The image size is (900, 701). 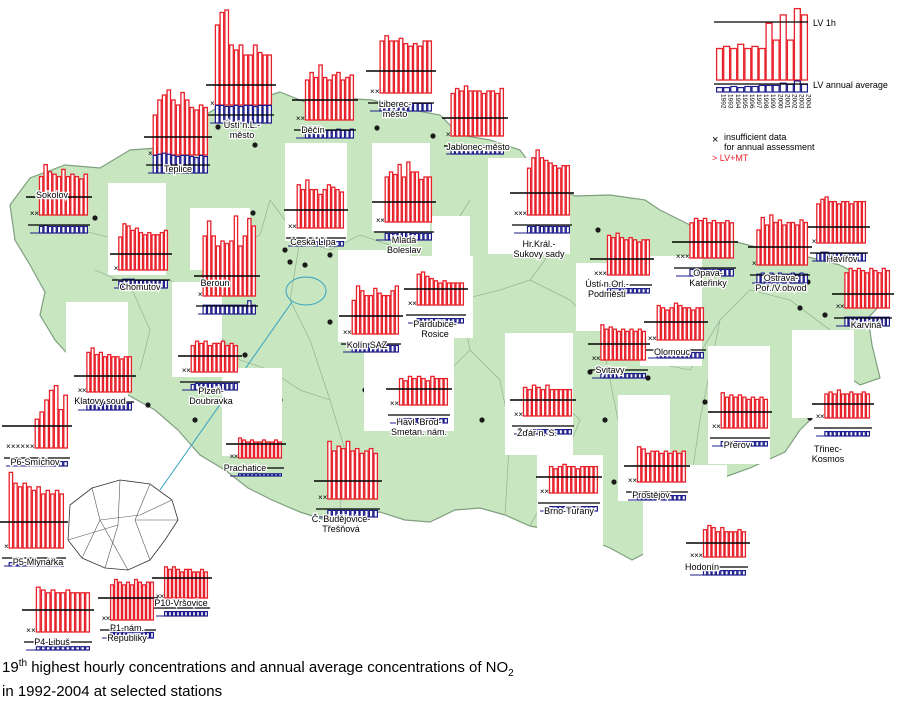 I want to click on station-label: Rosice, so click(x=435, y=334).